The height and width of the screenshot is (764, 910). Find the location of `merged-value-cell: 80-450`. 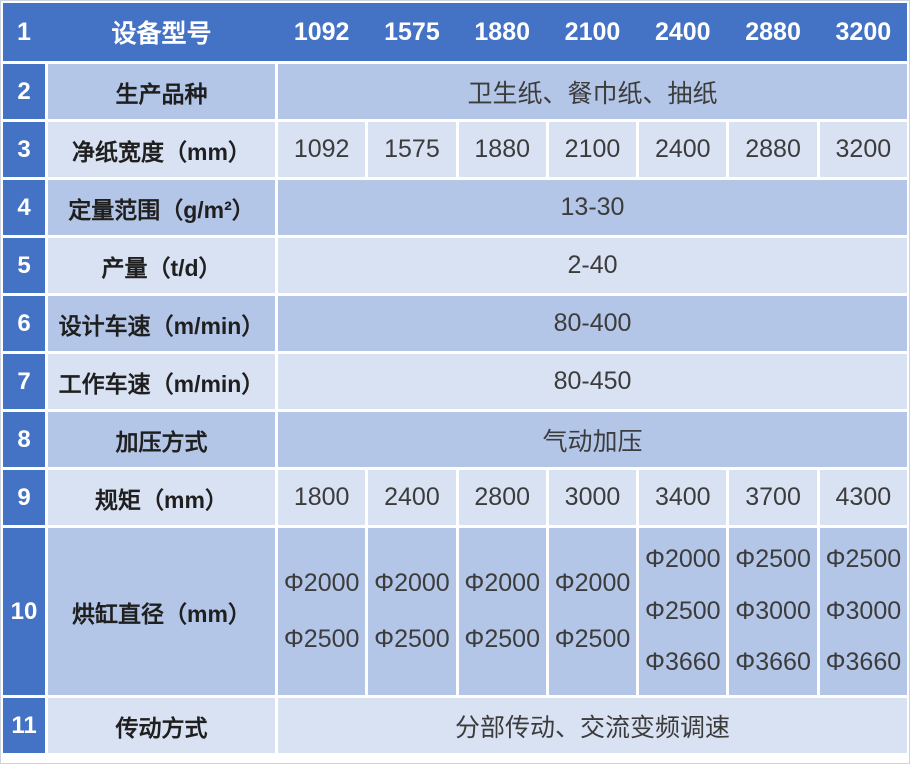

merged-value-cell: 80-450 is located at coordinates (592, 381).